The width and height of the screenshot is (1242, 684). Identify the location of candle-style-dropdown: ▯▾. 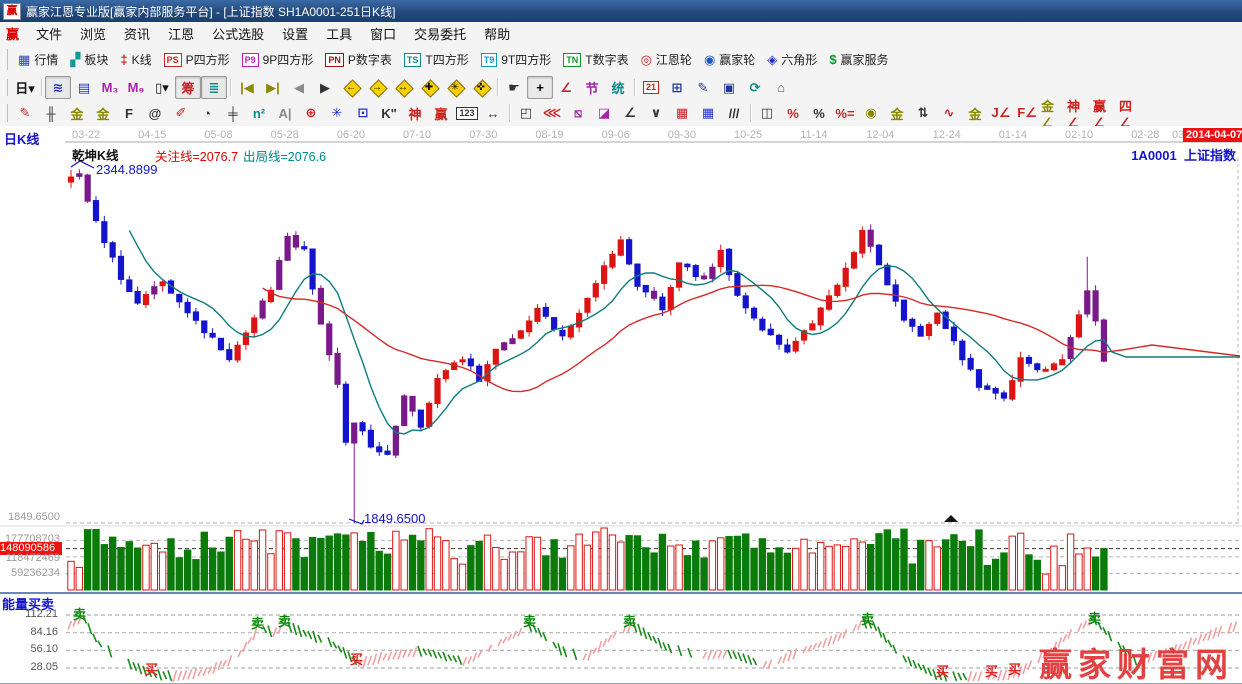
(162, 87).